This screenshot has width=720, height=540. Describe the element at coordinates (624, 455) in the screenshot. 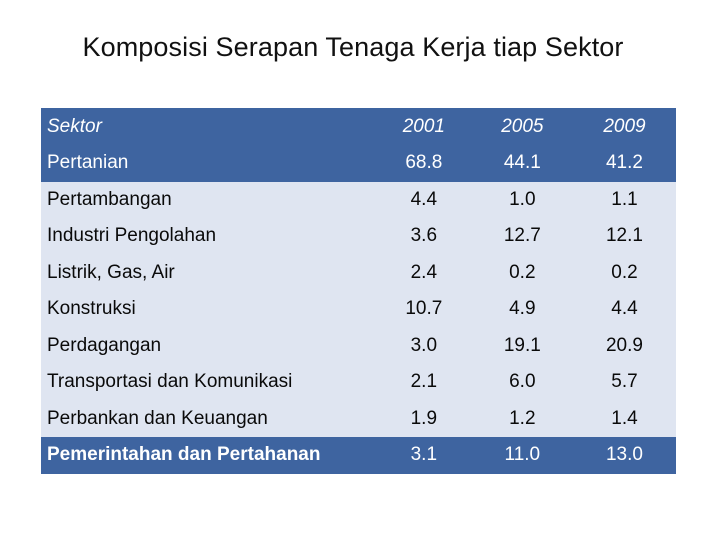

I see `cell-2009: 13.0` at that location.